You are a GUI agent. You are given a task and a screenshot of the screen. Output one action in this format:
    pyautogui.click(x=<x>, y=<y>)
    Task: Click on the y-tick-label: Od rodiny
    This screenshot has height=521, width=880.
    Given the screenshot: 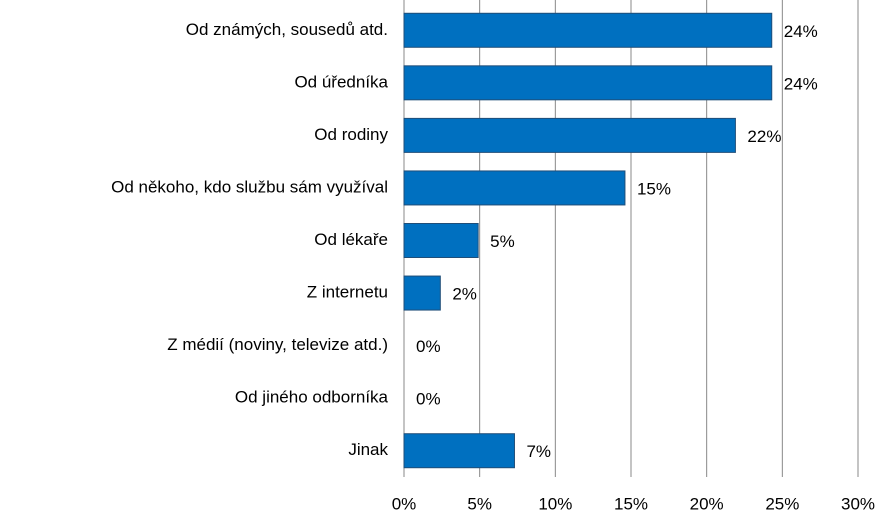 What is the action you would take?
    pyautogui.click(x=351, y=134)
    